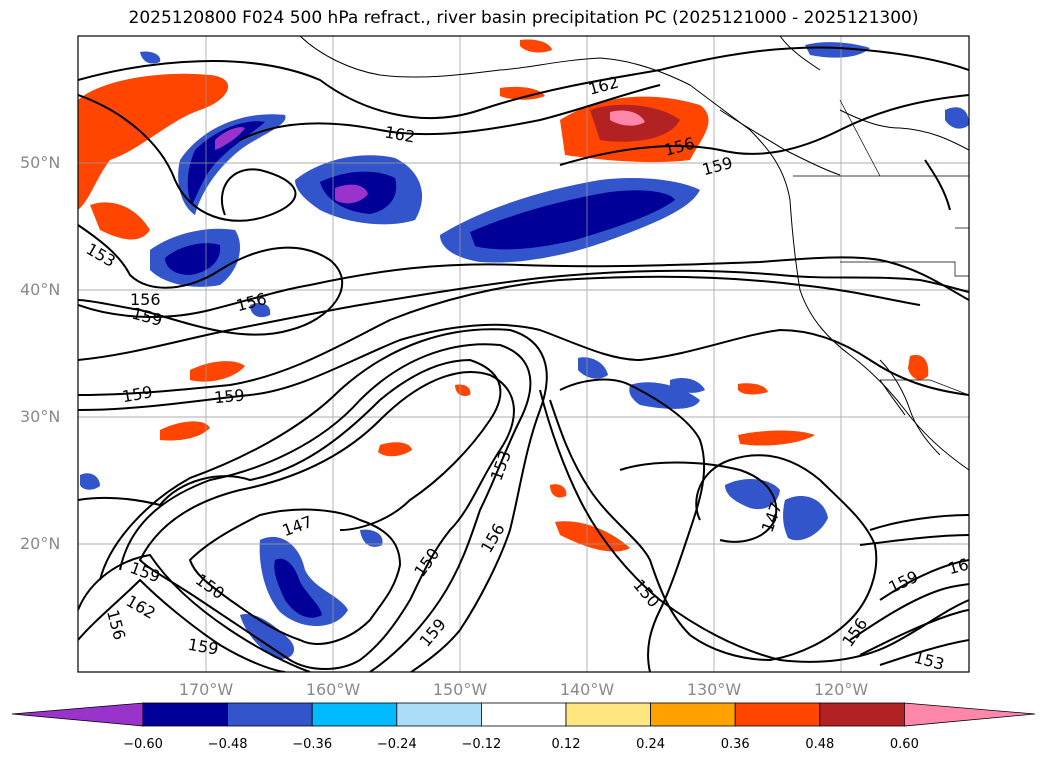 The image size is (1047, 765). I want to click on contour-label: 147, so click(297, 526).